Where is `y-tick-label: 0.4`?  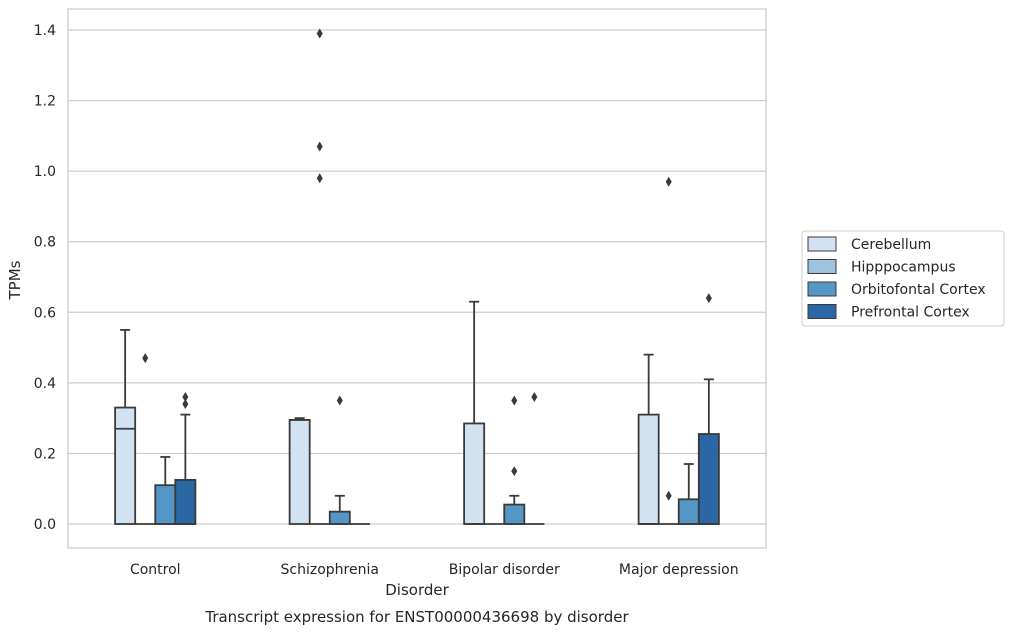 y-tick-label: 0.4 is located at coordinates (45, 384).